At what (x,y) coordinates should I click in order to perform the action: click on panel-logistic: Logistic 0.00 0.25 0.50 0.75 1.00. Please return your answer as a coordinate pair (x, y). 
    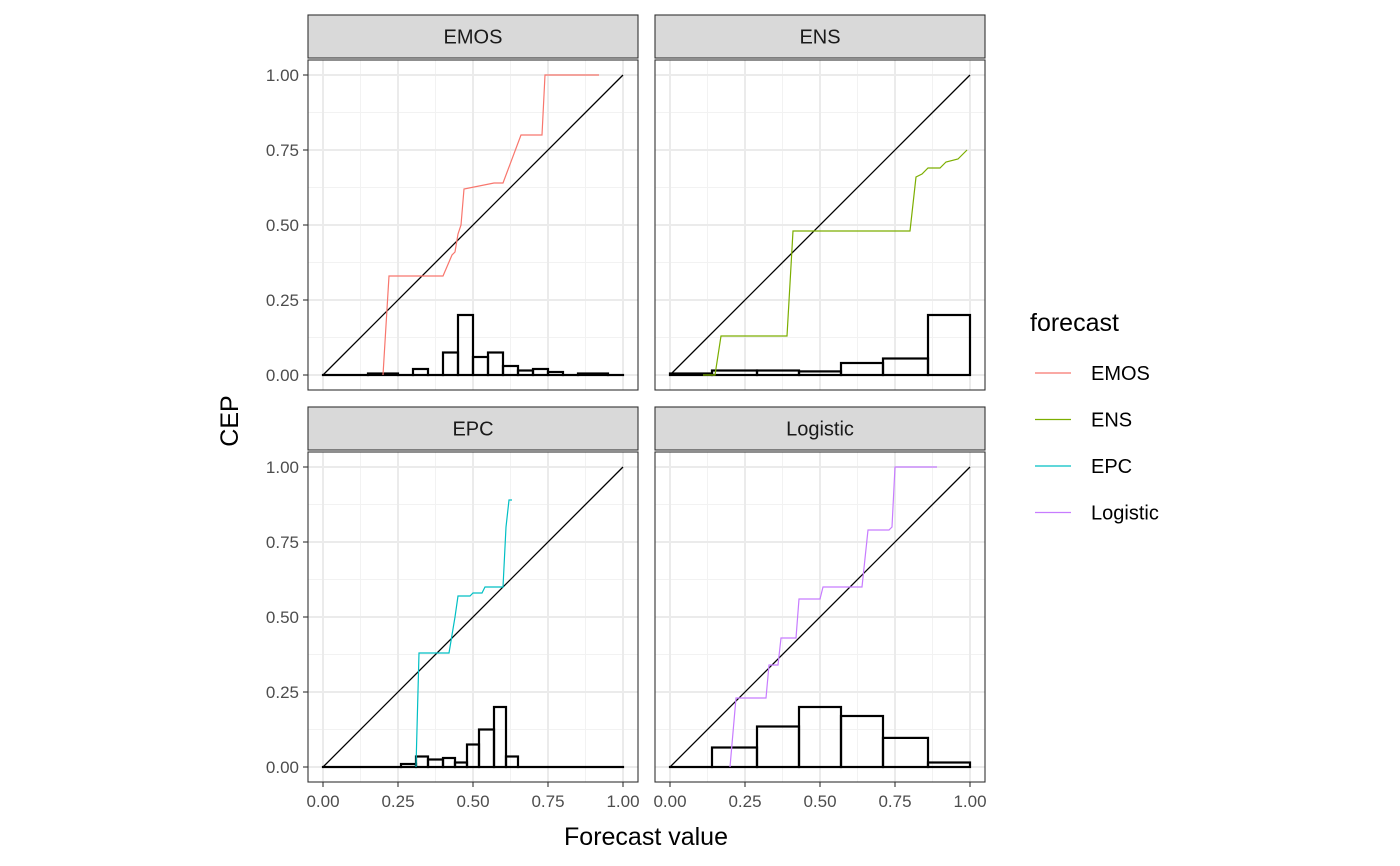
    Looking at the image, I should click on (820, 608).